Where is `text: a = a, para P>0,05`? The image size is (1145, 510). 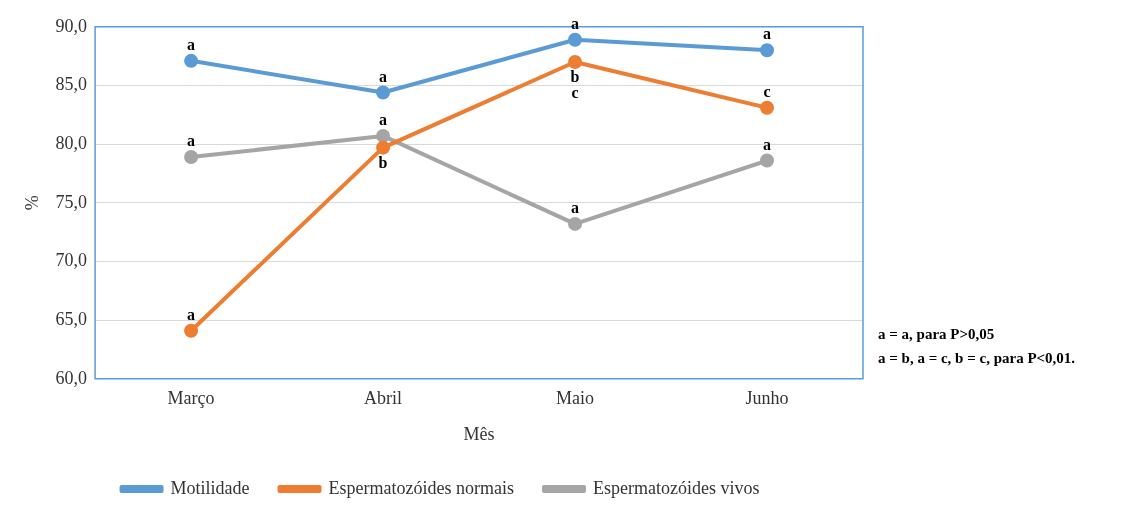 text: a = a, para P>0,05 is located at coordinates (936, 333).